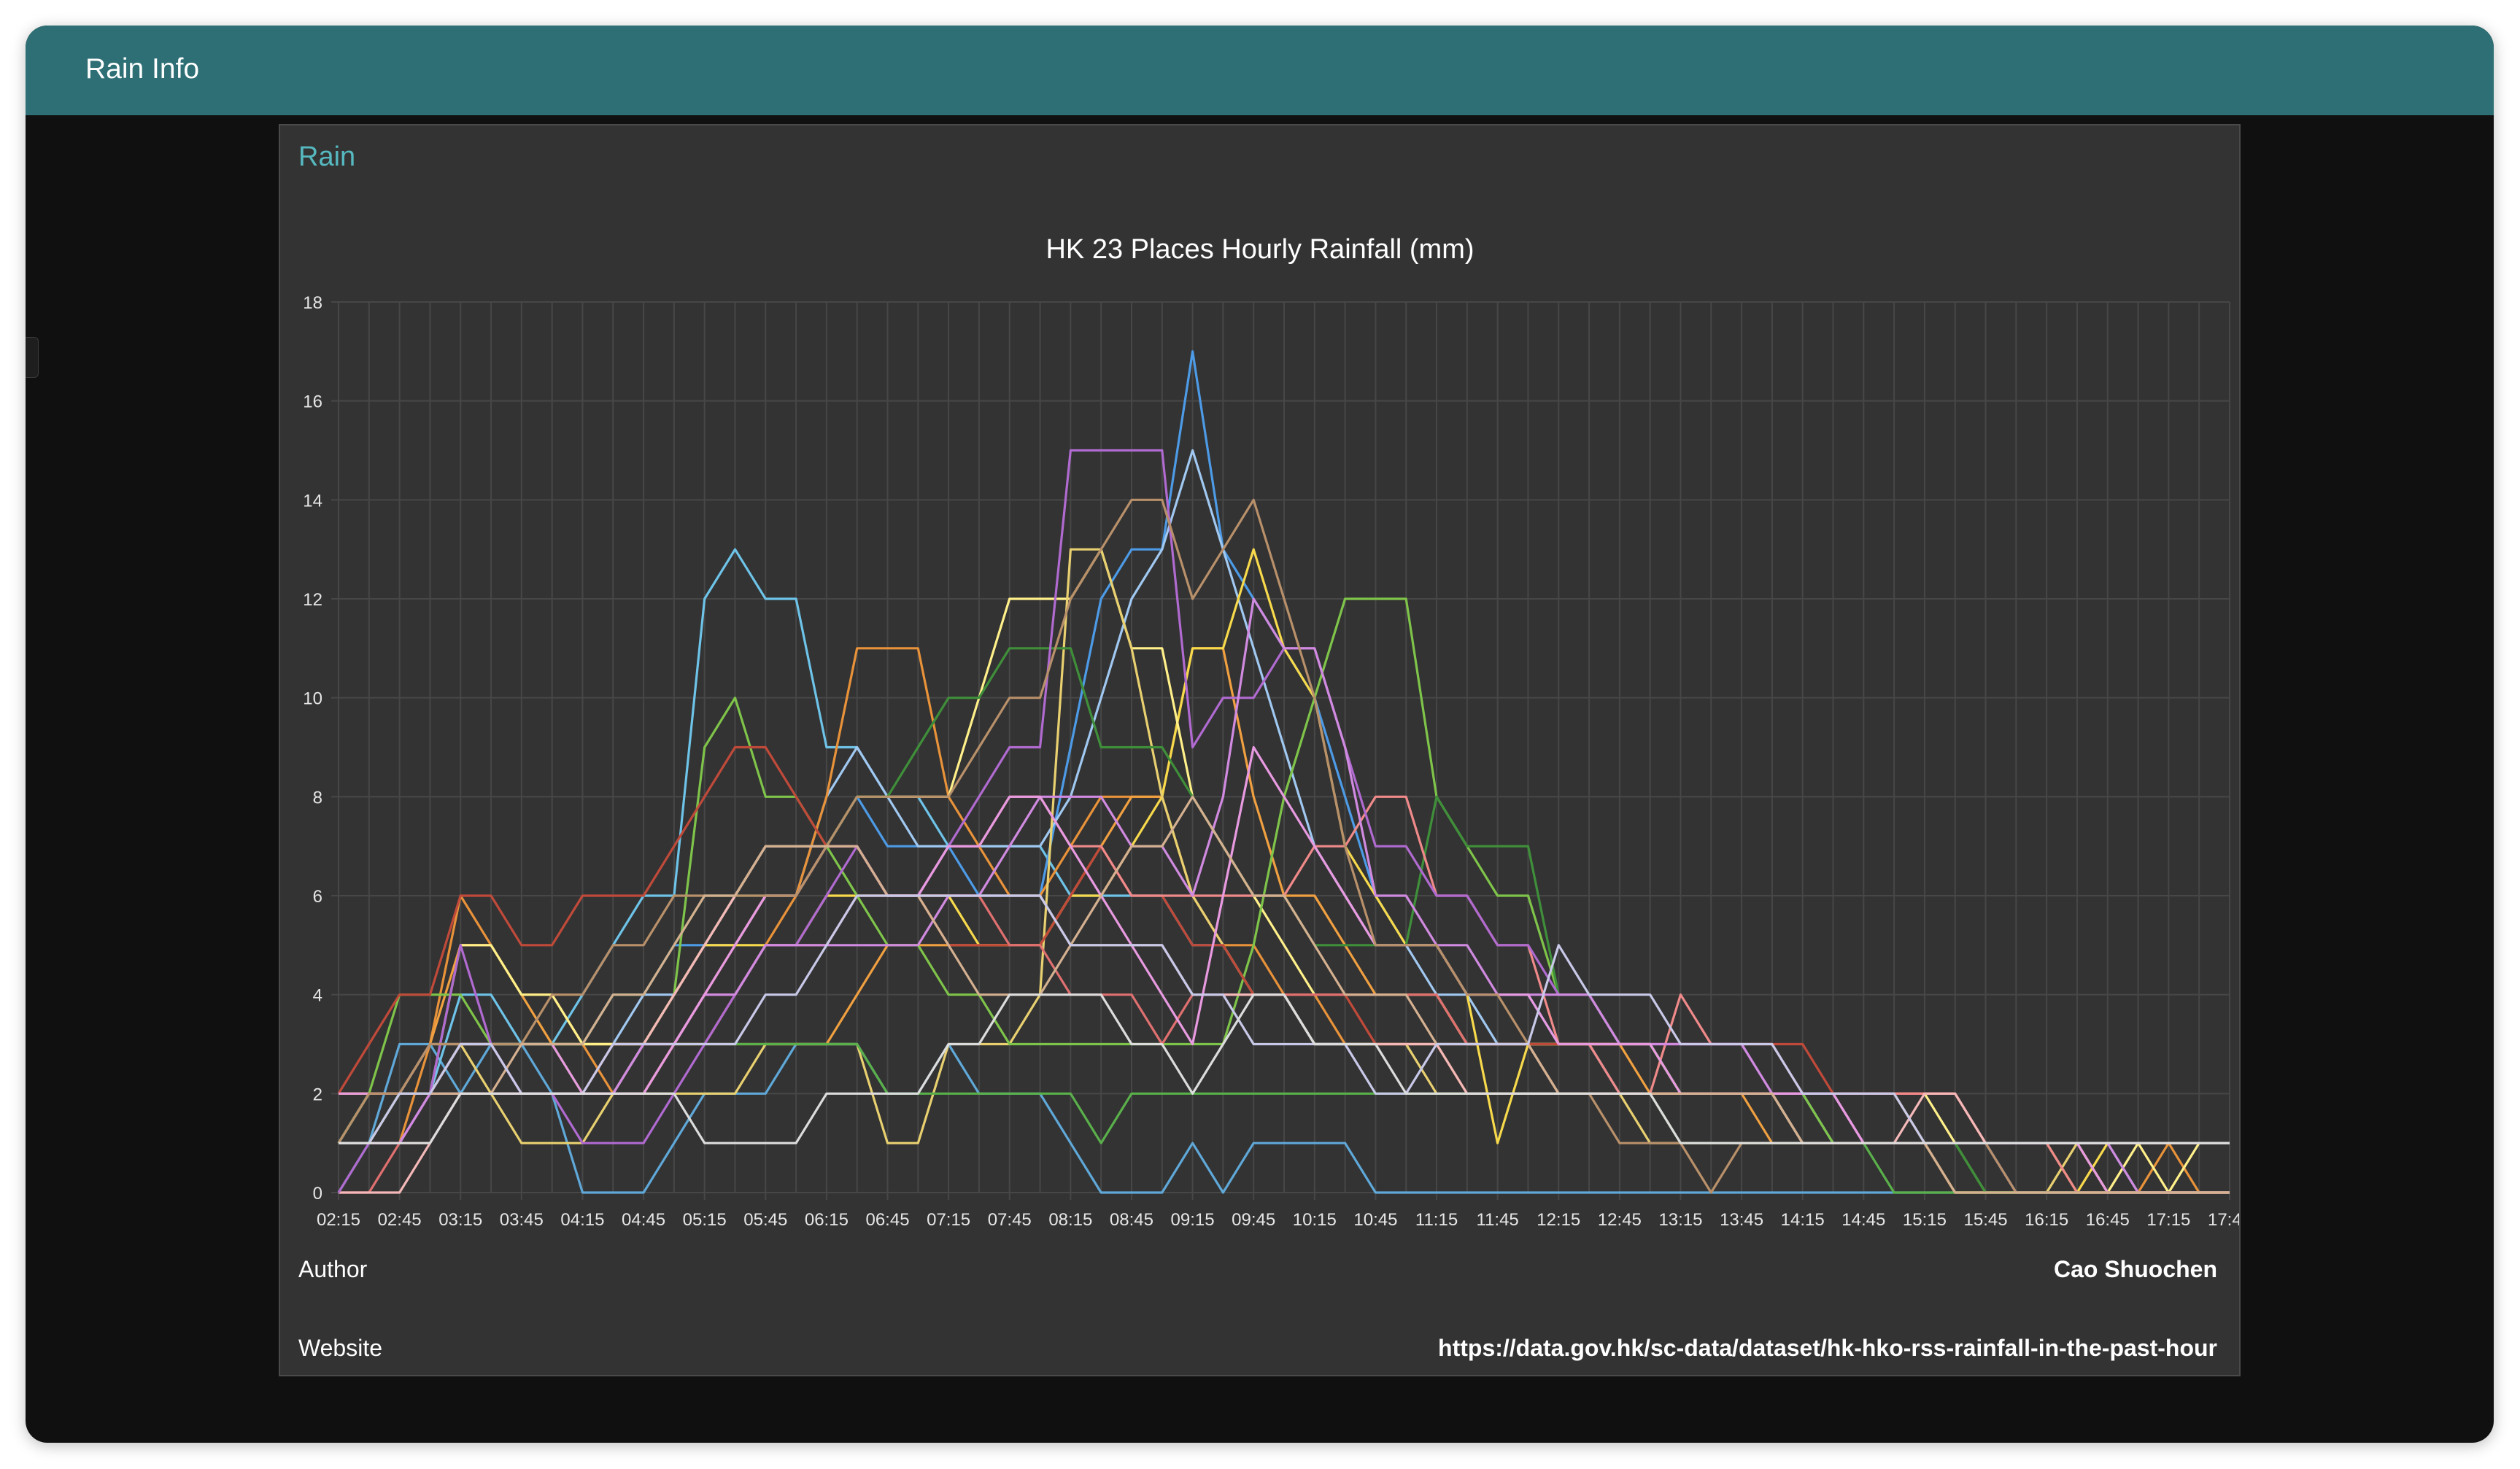 This screenshot has width=2520, height=1469. What do you see at coordinates (1070, 1220) in the screenshot?
I see `x-tick-label: 08:15` at bounding box center [1070, 1220].